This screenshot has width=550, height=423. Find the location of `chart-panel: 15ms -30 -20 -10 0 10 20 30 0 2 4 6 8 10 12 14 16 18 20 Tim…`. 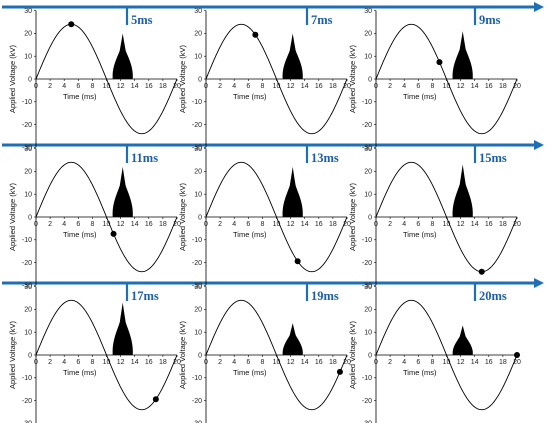

chart-panel: 15ms -30 -20 -10 0 10 20 30 0 2 4 6 8 10 12 14 16 18 20 Tim… is located at coordinates (434, 217).